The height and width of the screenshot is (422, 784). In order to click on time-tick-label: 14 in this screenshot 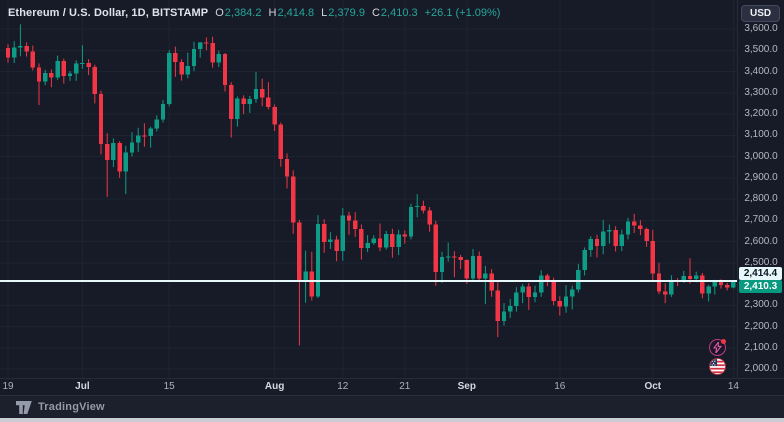, I will do `click(733, 386)`.